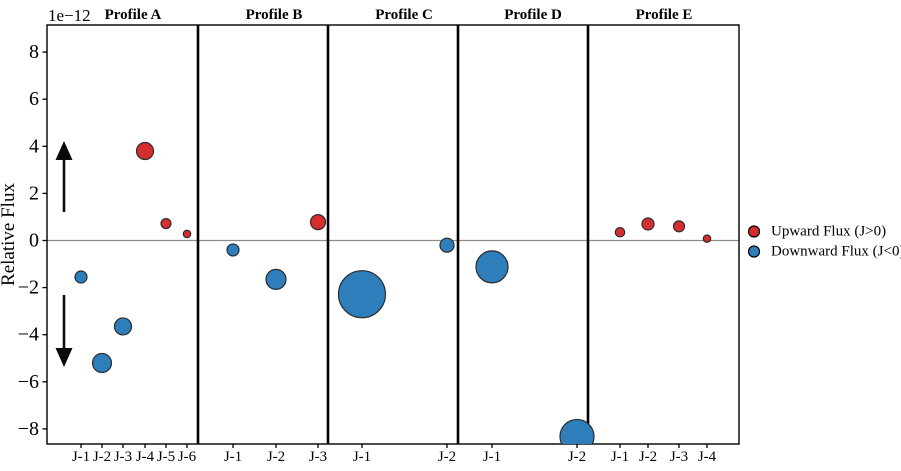 The image size is (901, 471). I want to click on x-tick-label: J-6, so click(187, 457).